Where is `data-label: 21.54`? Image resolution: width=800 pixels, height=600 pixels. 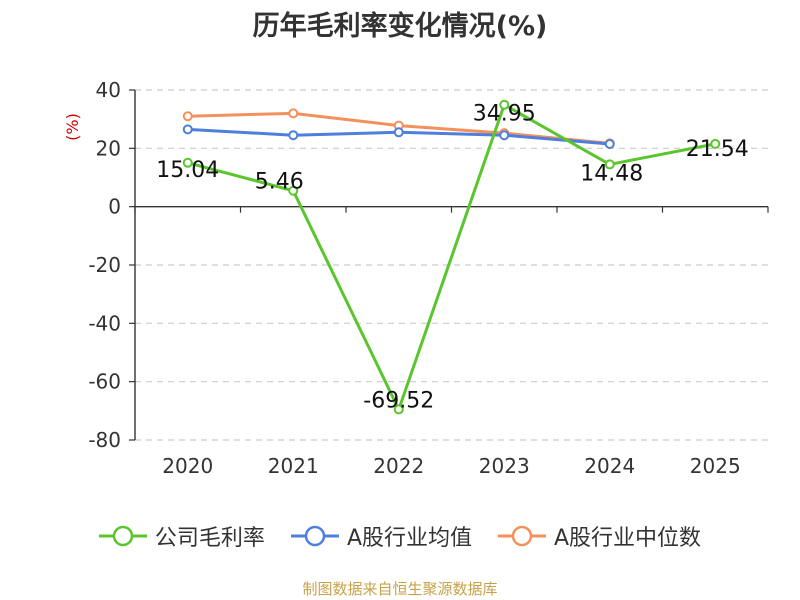 data-label: 21.54 is located at coordinates (717, 149).